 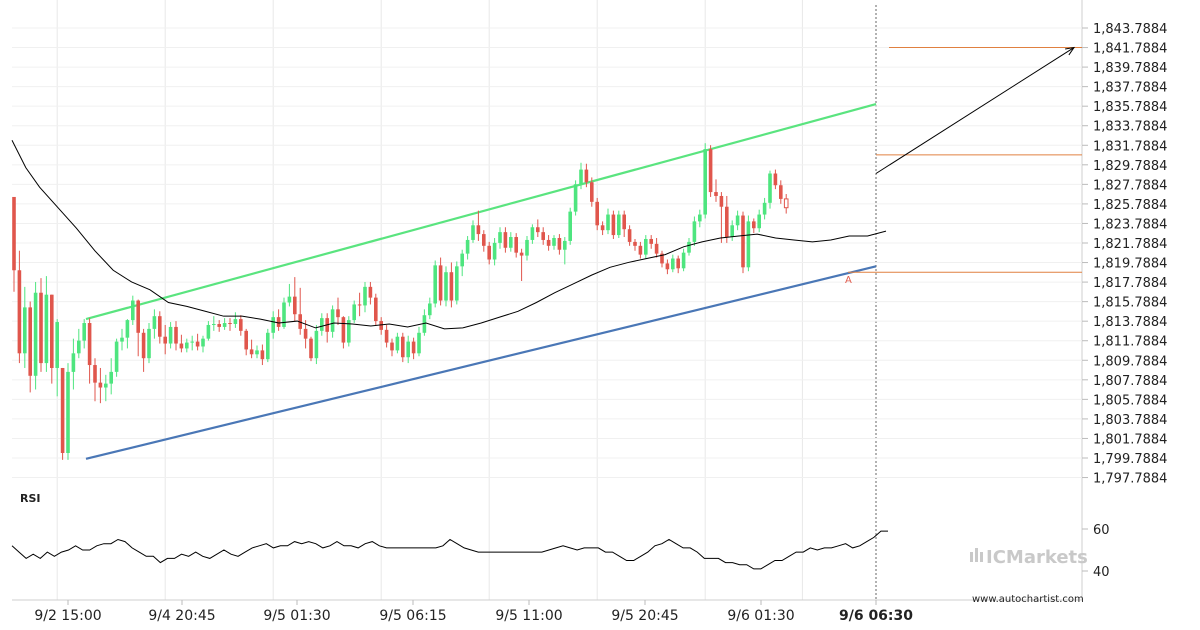 What do you see at coordinates (412, 616) in the screenshot?
I see `time-tick-label: 9/5 06:15` at bounding box center [412, 616].